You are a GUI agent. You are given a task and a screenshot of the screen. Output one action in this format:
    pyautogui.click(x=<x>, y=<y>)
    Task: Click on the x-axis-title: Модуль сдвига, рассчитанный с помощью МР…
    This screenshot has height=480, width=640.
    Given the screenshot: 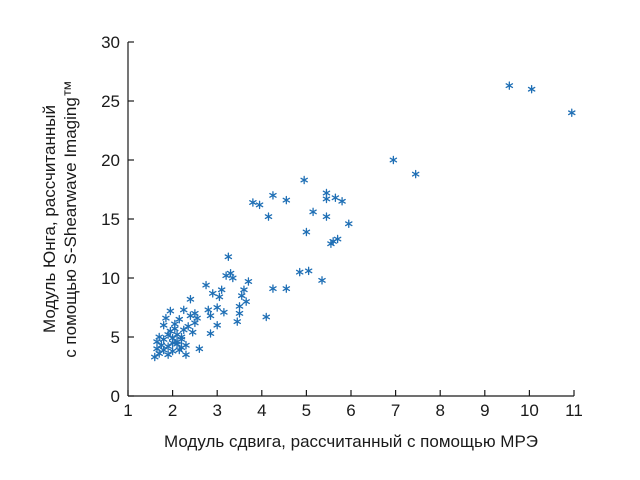 What is the action you would take?
    pyautogui.click(x=351, y=441)
    